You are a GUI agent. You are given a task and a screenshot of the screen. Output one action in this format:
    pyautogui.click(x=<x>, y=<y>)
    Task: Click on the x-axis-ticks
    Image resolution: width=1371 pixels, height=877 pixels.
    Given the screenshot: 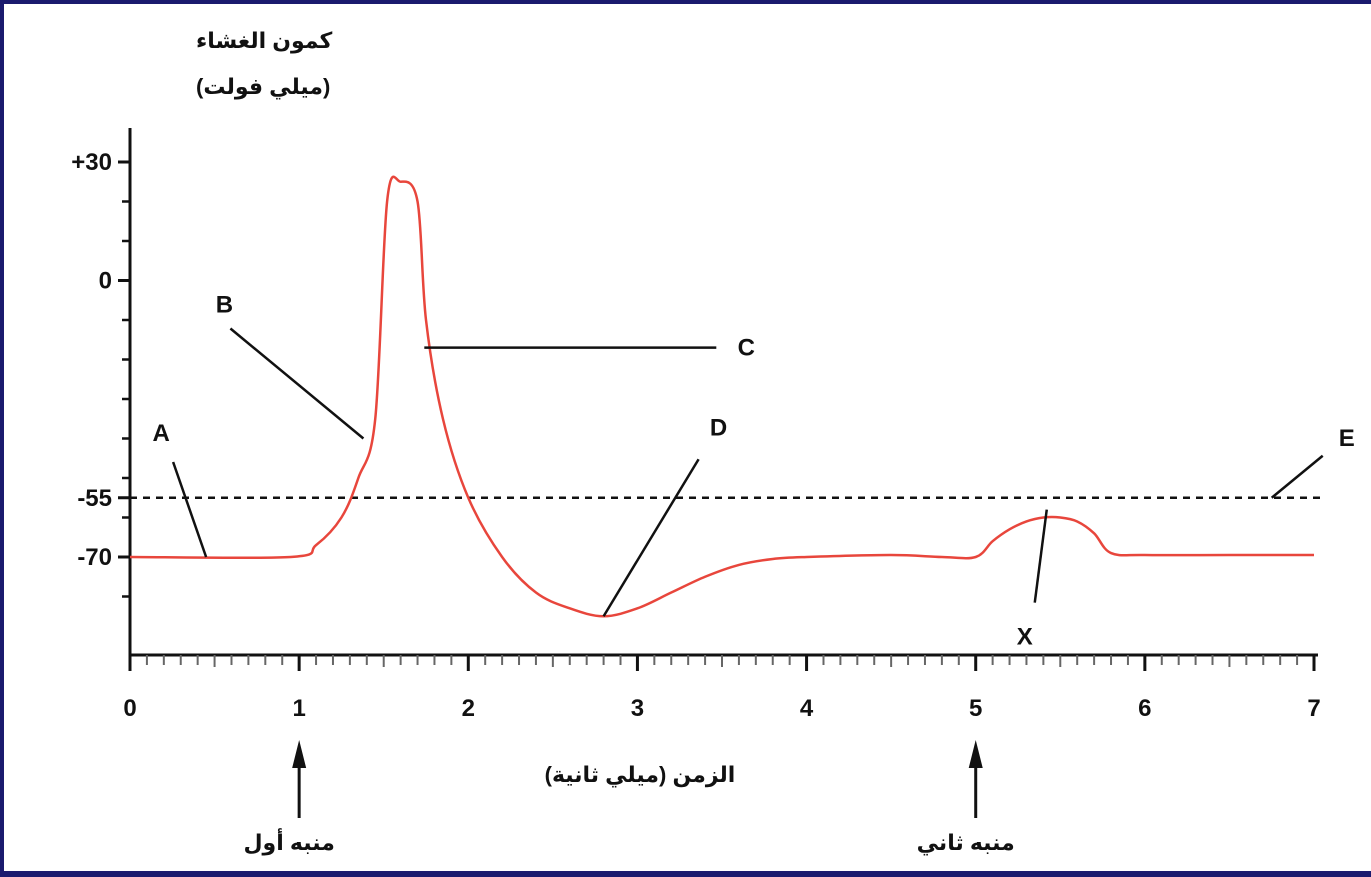 What is the action you would take?
    pyautogui.click(x=722, y=663)
    